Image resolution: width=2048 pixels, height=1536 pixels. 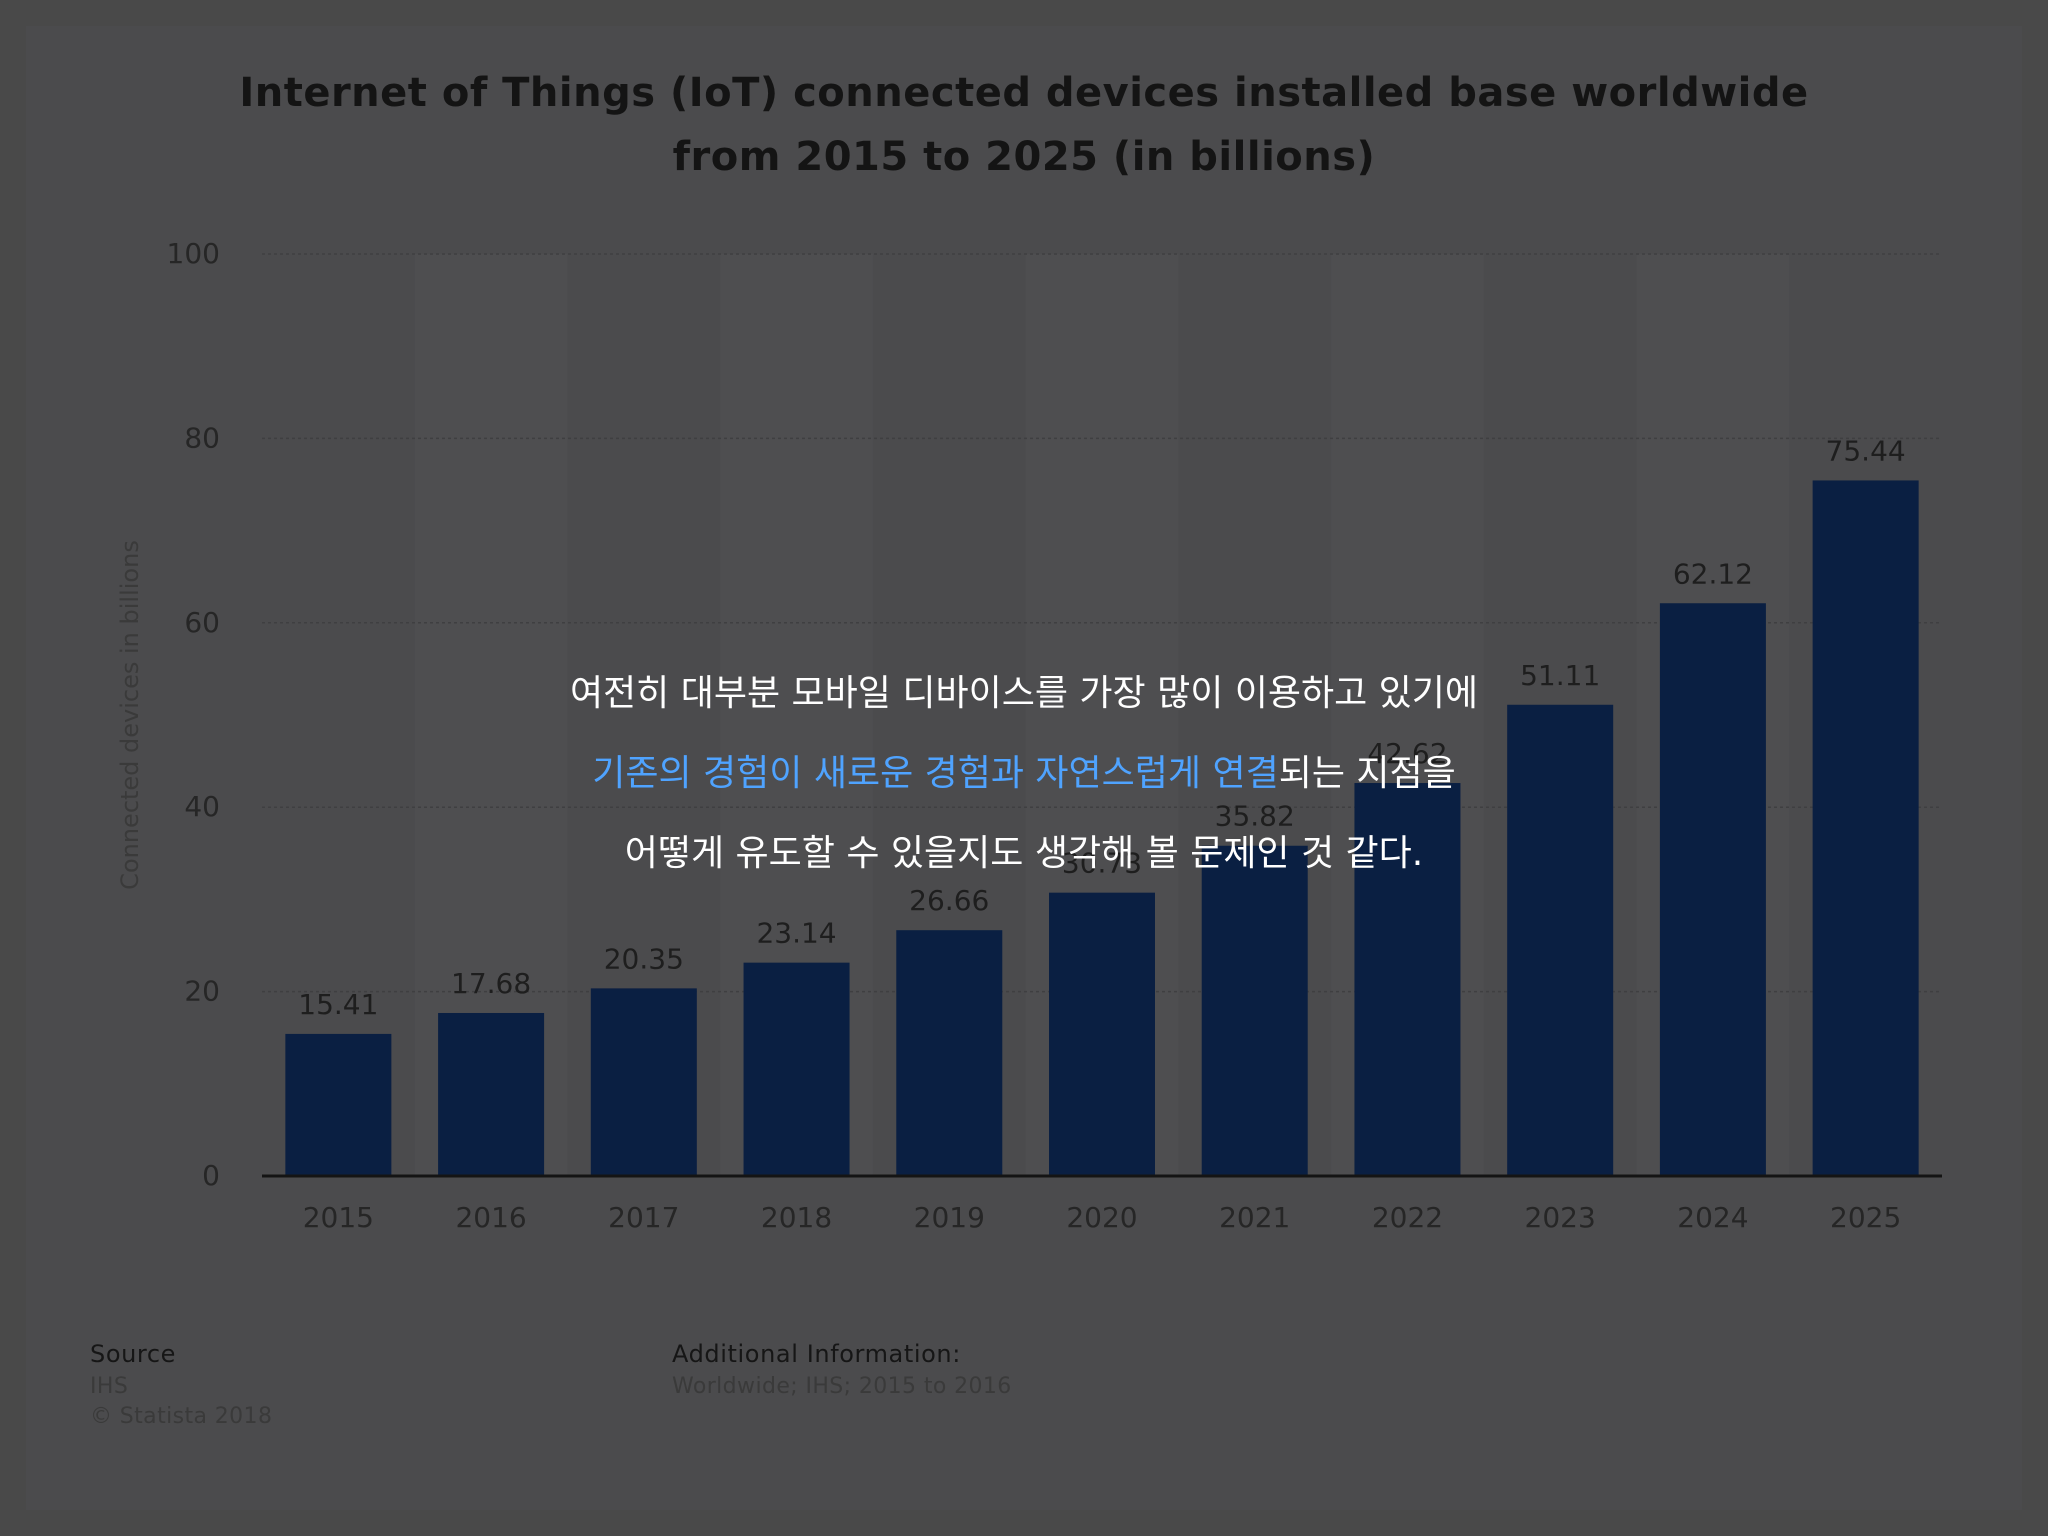 I want to click on x-tick-label: 2016, so click(x=490, y=1217).